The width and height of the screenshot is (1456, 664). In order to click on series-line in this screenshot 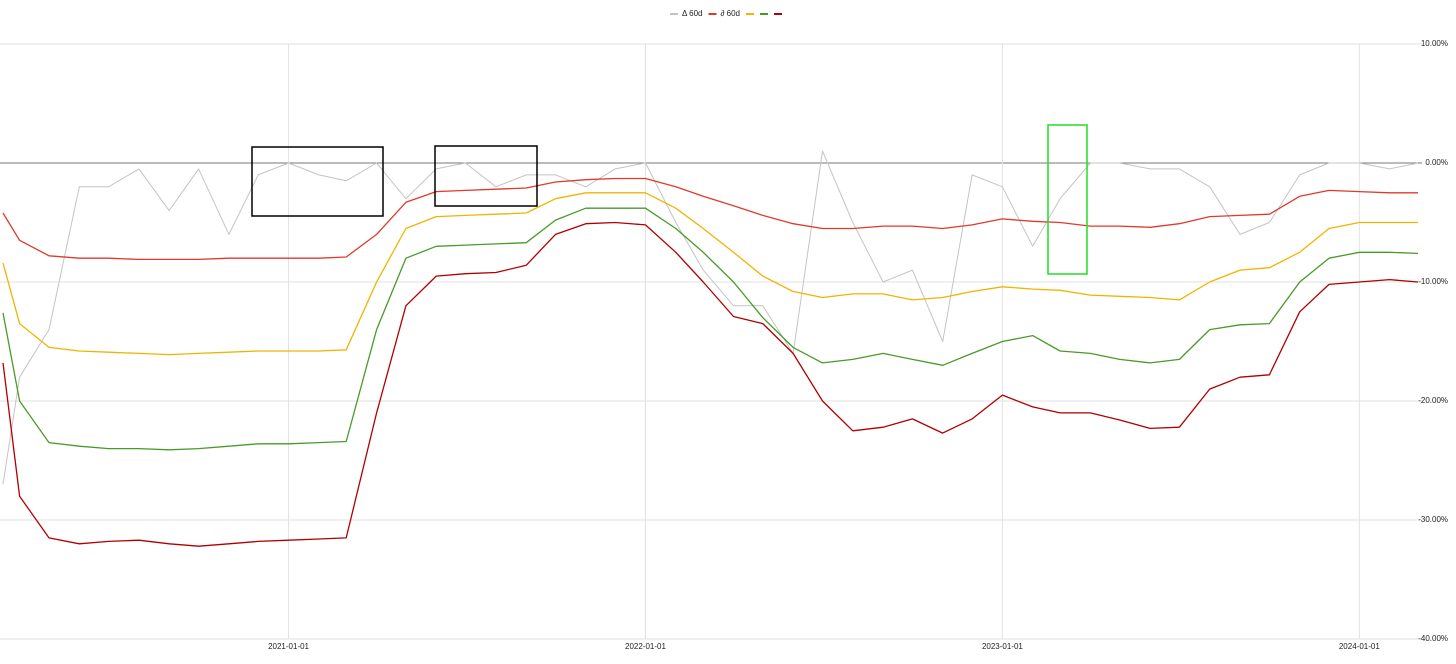, I will do `click(710, 219)`.